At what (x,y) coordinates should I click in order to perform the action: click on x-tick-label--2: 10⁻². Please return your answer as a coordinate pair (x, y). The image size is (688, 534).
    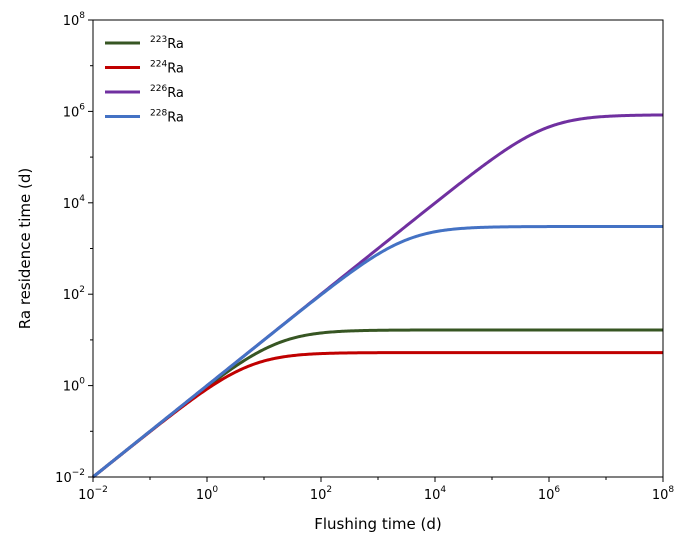
    Looking at the image, I should click on (93, 494).